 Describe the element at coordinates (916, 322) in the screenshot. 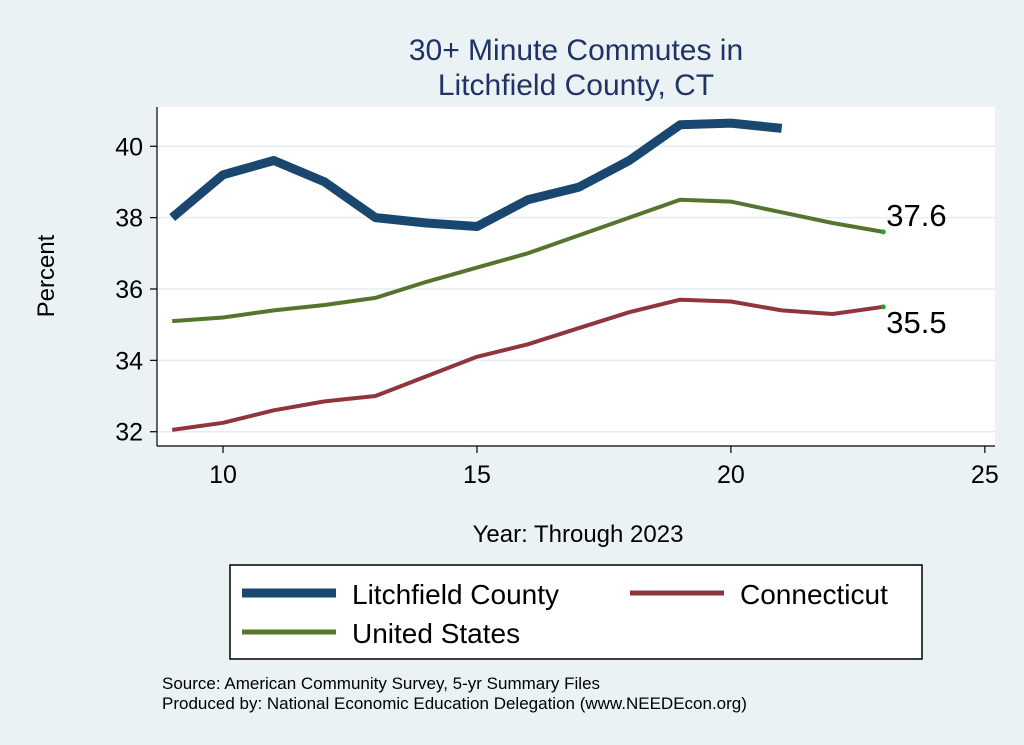

I see `data-label-connecticut: 35.5` at that location.